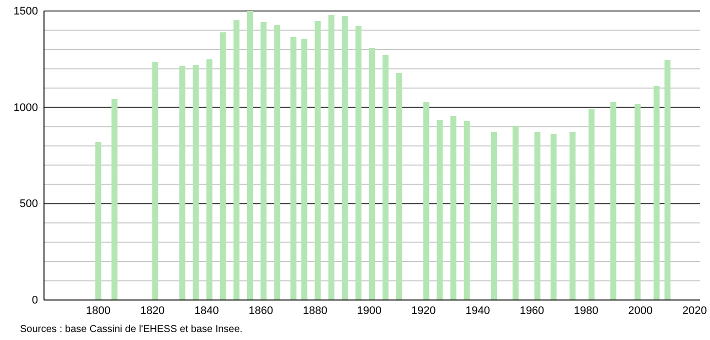  I want to click on y-tick-label: 1500, so click(26, 12).